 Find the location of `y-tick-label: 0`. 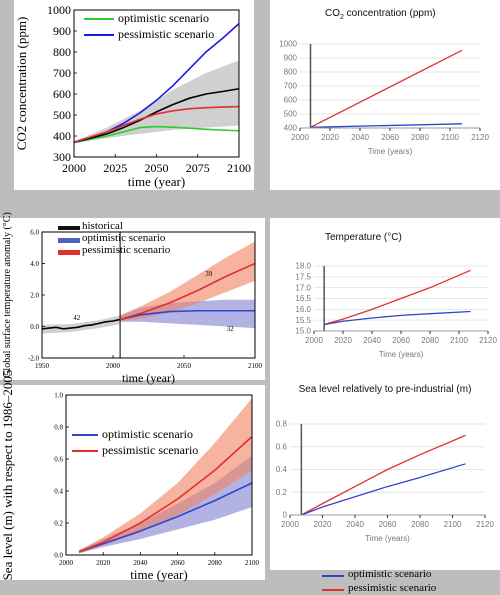

y-tick-label: 0 is located at coordinates (285, 515).